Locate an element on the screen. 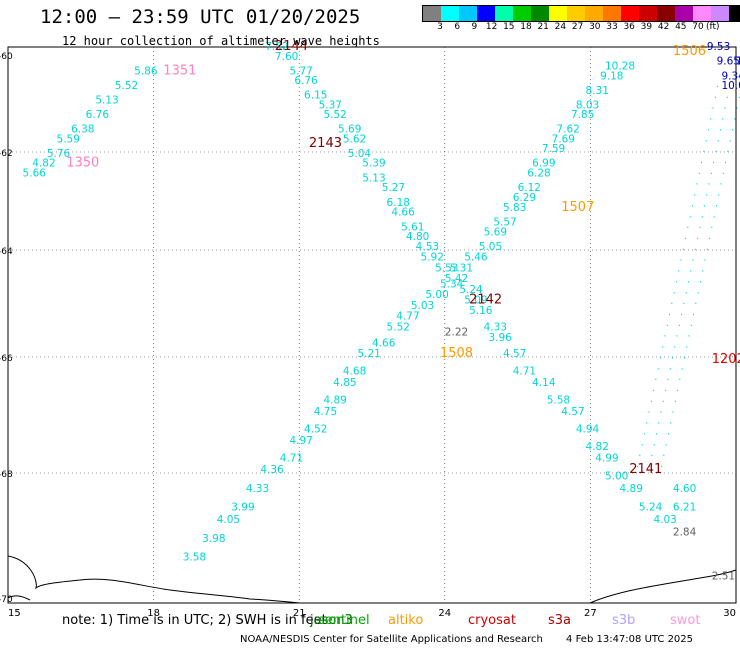 This screenshot has width=740, height=650. blue-track-value: 10.09 is located at coordinates (730, 86).